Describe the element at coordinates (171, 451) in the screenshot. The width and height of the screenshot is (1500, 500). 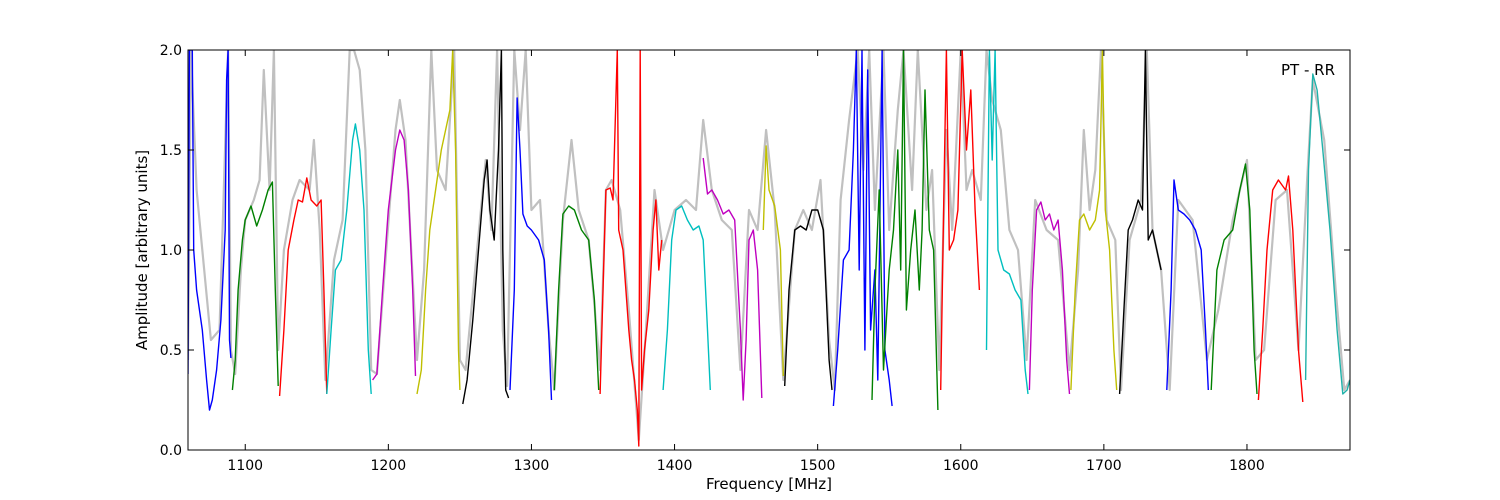
I see `y-tick-label: 0.0` at that location.